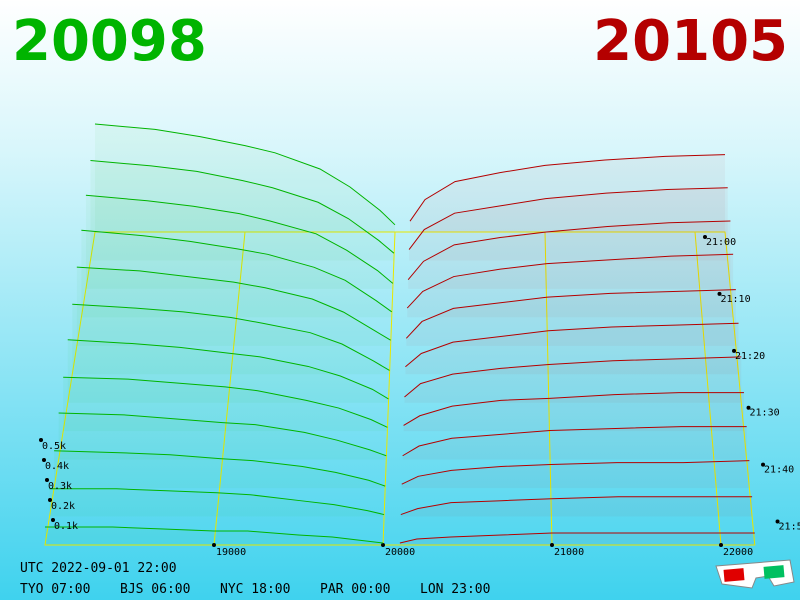 This screenshot has height=600, width=800. What do you see at coordinates (738, 552) in the screenshot?
I see `x-tick-label: 22000` at bounding box center [738, 552].